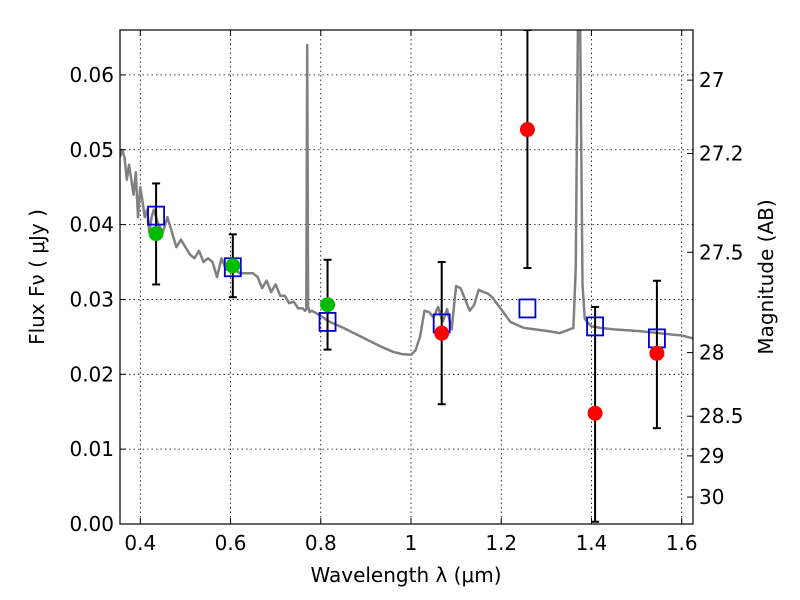 This screenshot has width=800, height=600. What do you see at coordinates (91, 150) in the screenshot?
I see `y-tick-label: 0.05` at bounding box center [91, 150].